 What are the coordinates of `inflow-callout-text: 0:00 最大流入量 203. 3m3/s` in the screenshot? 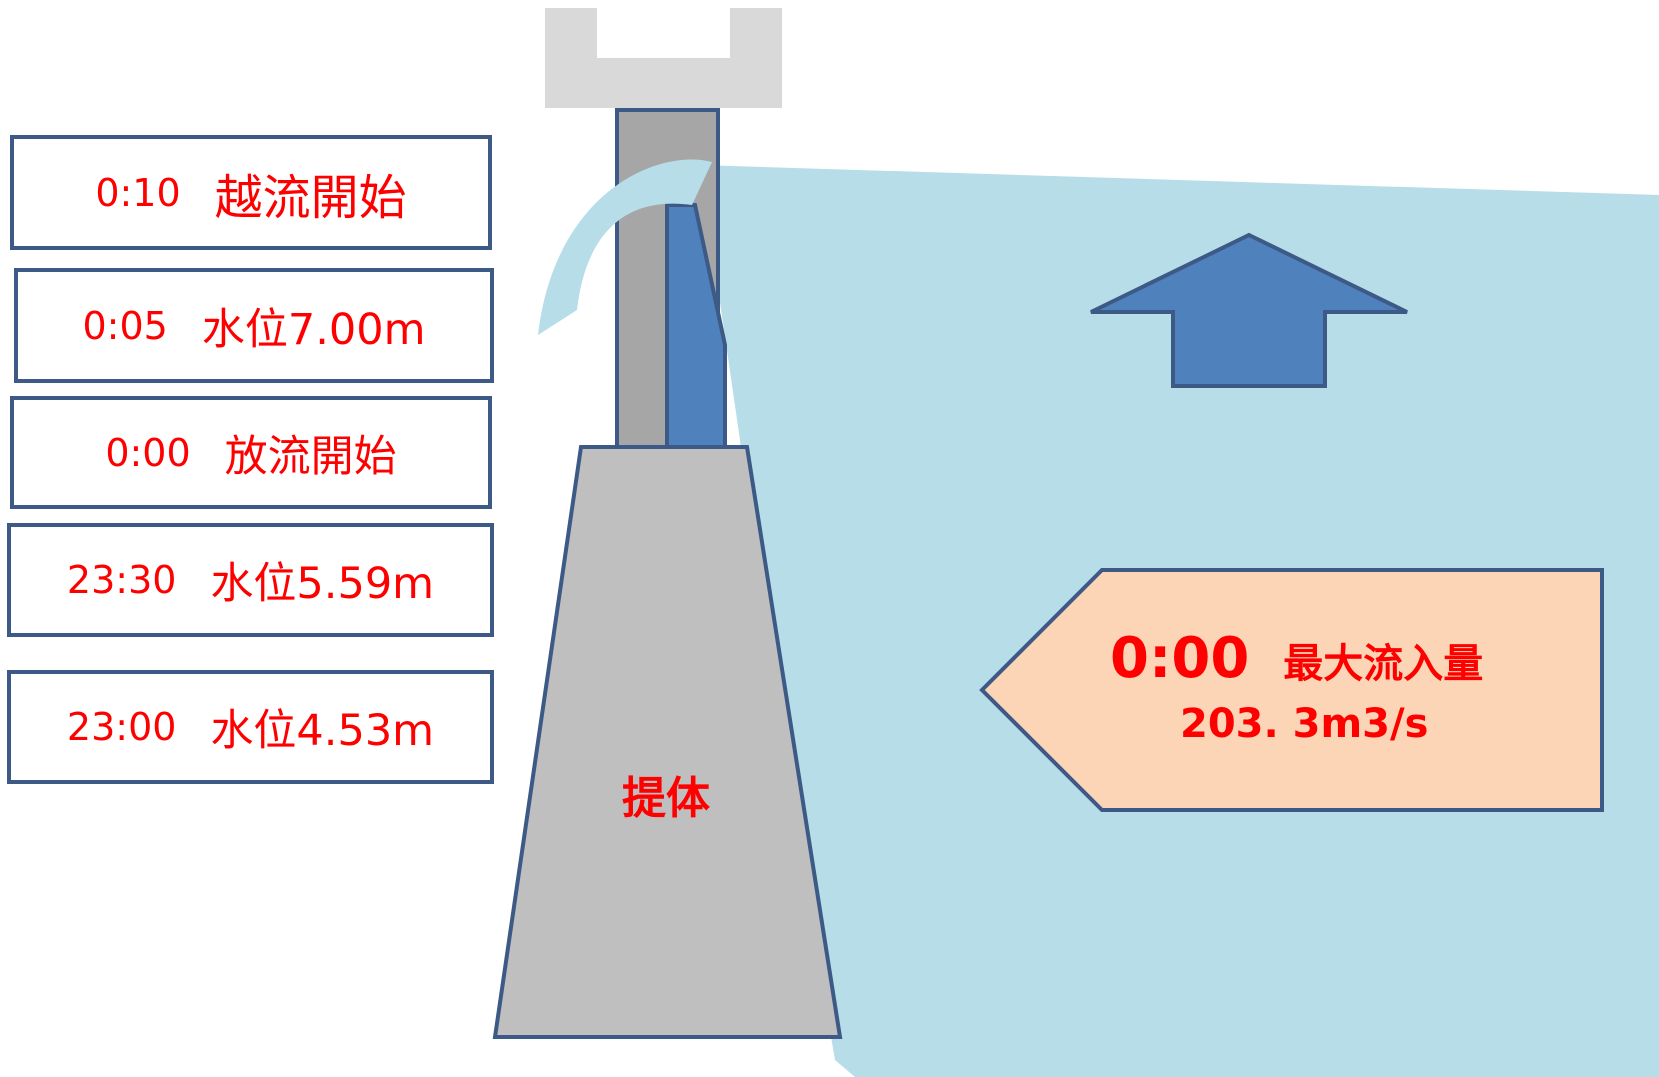 It's located at (1350, 686).